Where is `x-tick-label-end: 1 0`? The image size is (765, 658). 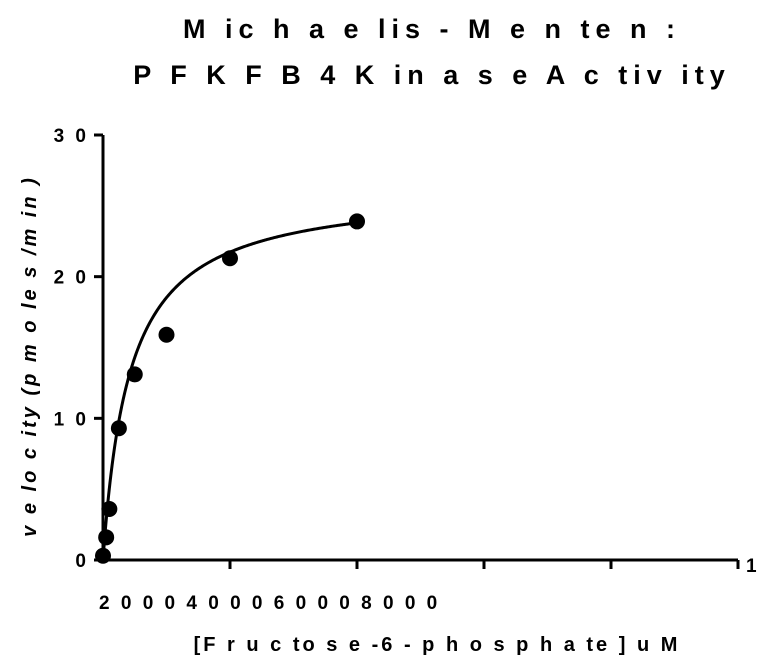
x-tick-label-end: 1 0 is located at coordinates (755, 566).